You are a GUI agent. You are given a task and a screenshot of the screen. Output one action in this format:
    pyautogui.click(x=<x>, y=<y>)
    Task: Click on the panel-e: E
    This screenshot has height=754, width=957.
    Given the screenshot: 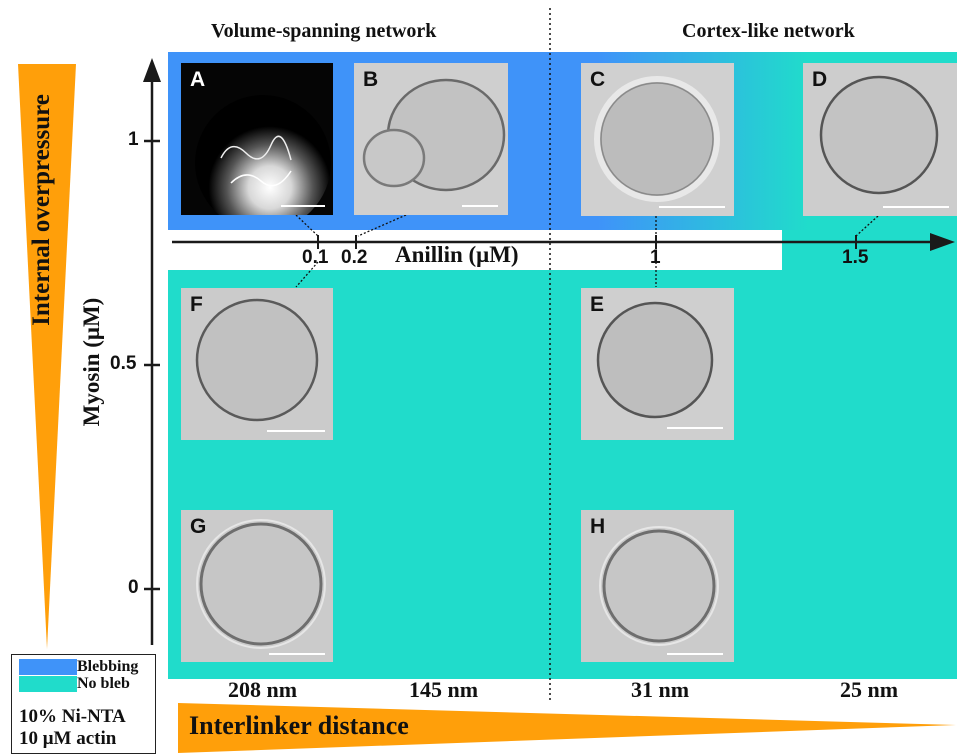 What is the action you would take?
    pyautogui.click(x=657, y=364)
    